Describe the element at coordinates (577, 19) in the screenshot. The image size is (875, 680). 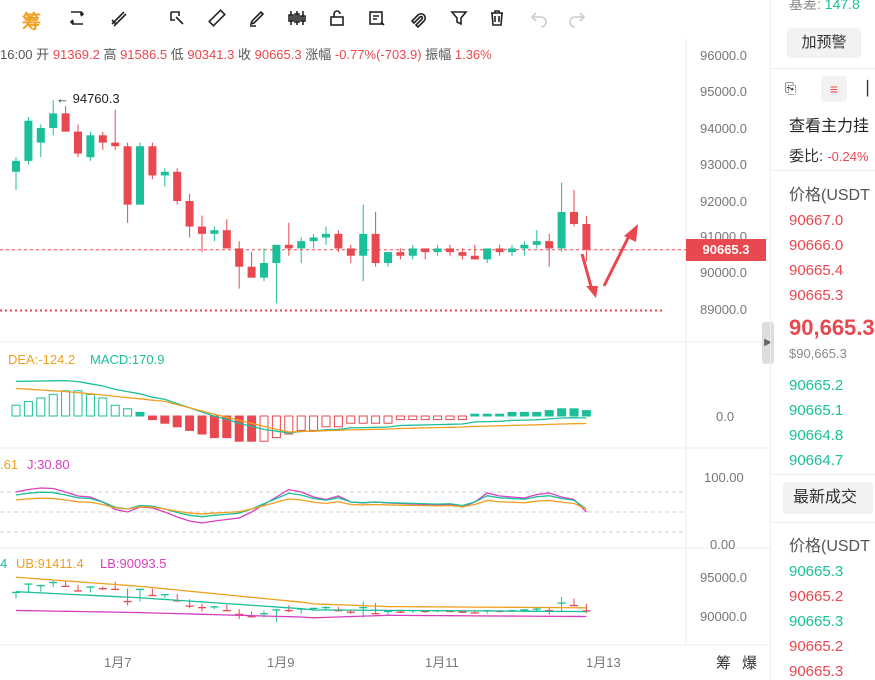
I see `redo-icon` at that location.